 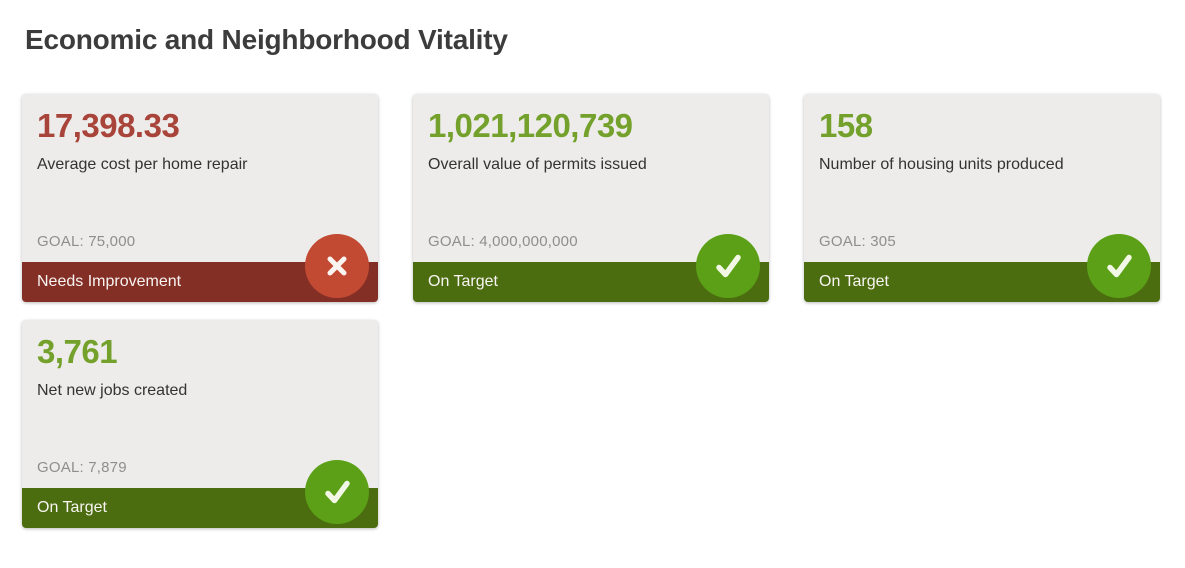 What do you see at coordinates (266, 39) in the screenshot?
I see `page-title: Economic and Neighborhood Vitality` at bounding box center [266, 39].